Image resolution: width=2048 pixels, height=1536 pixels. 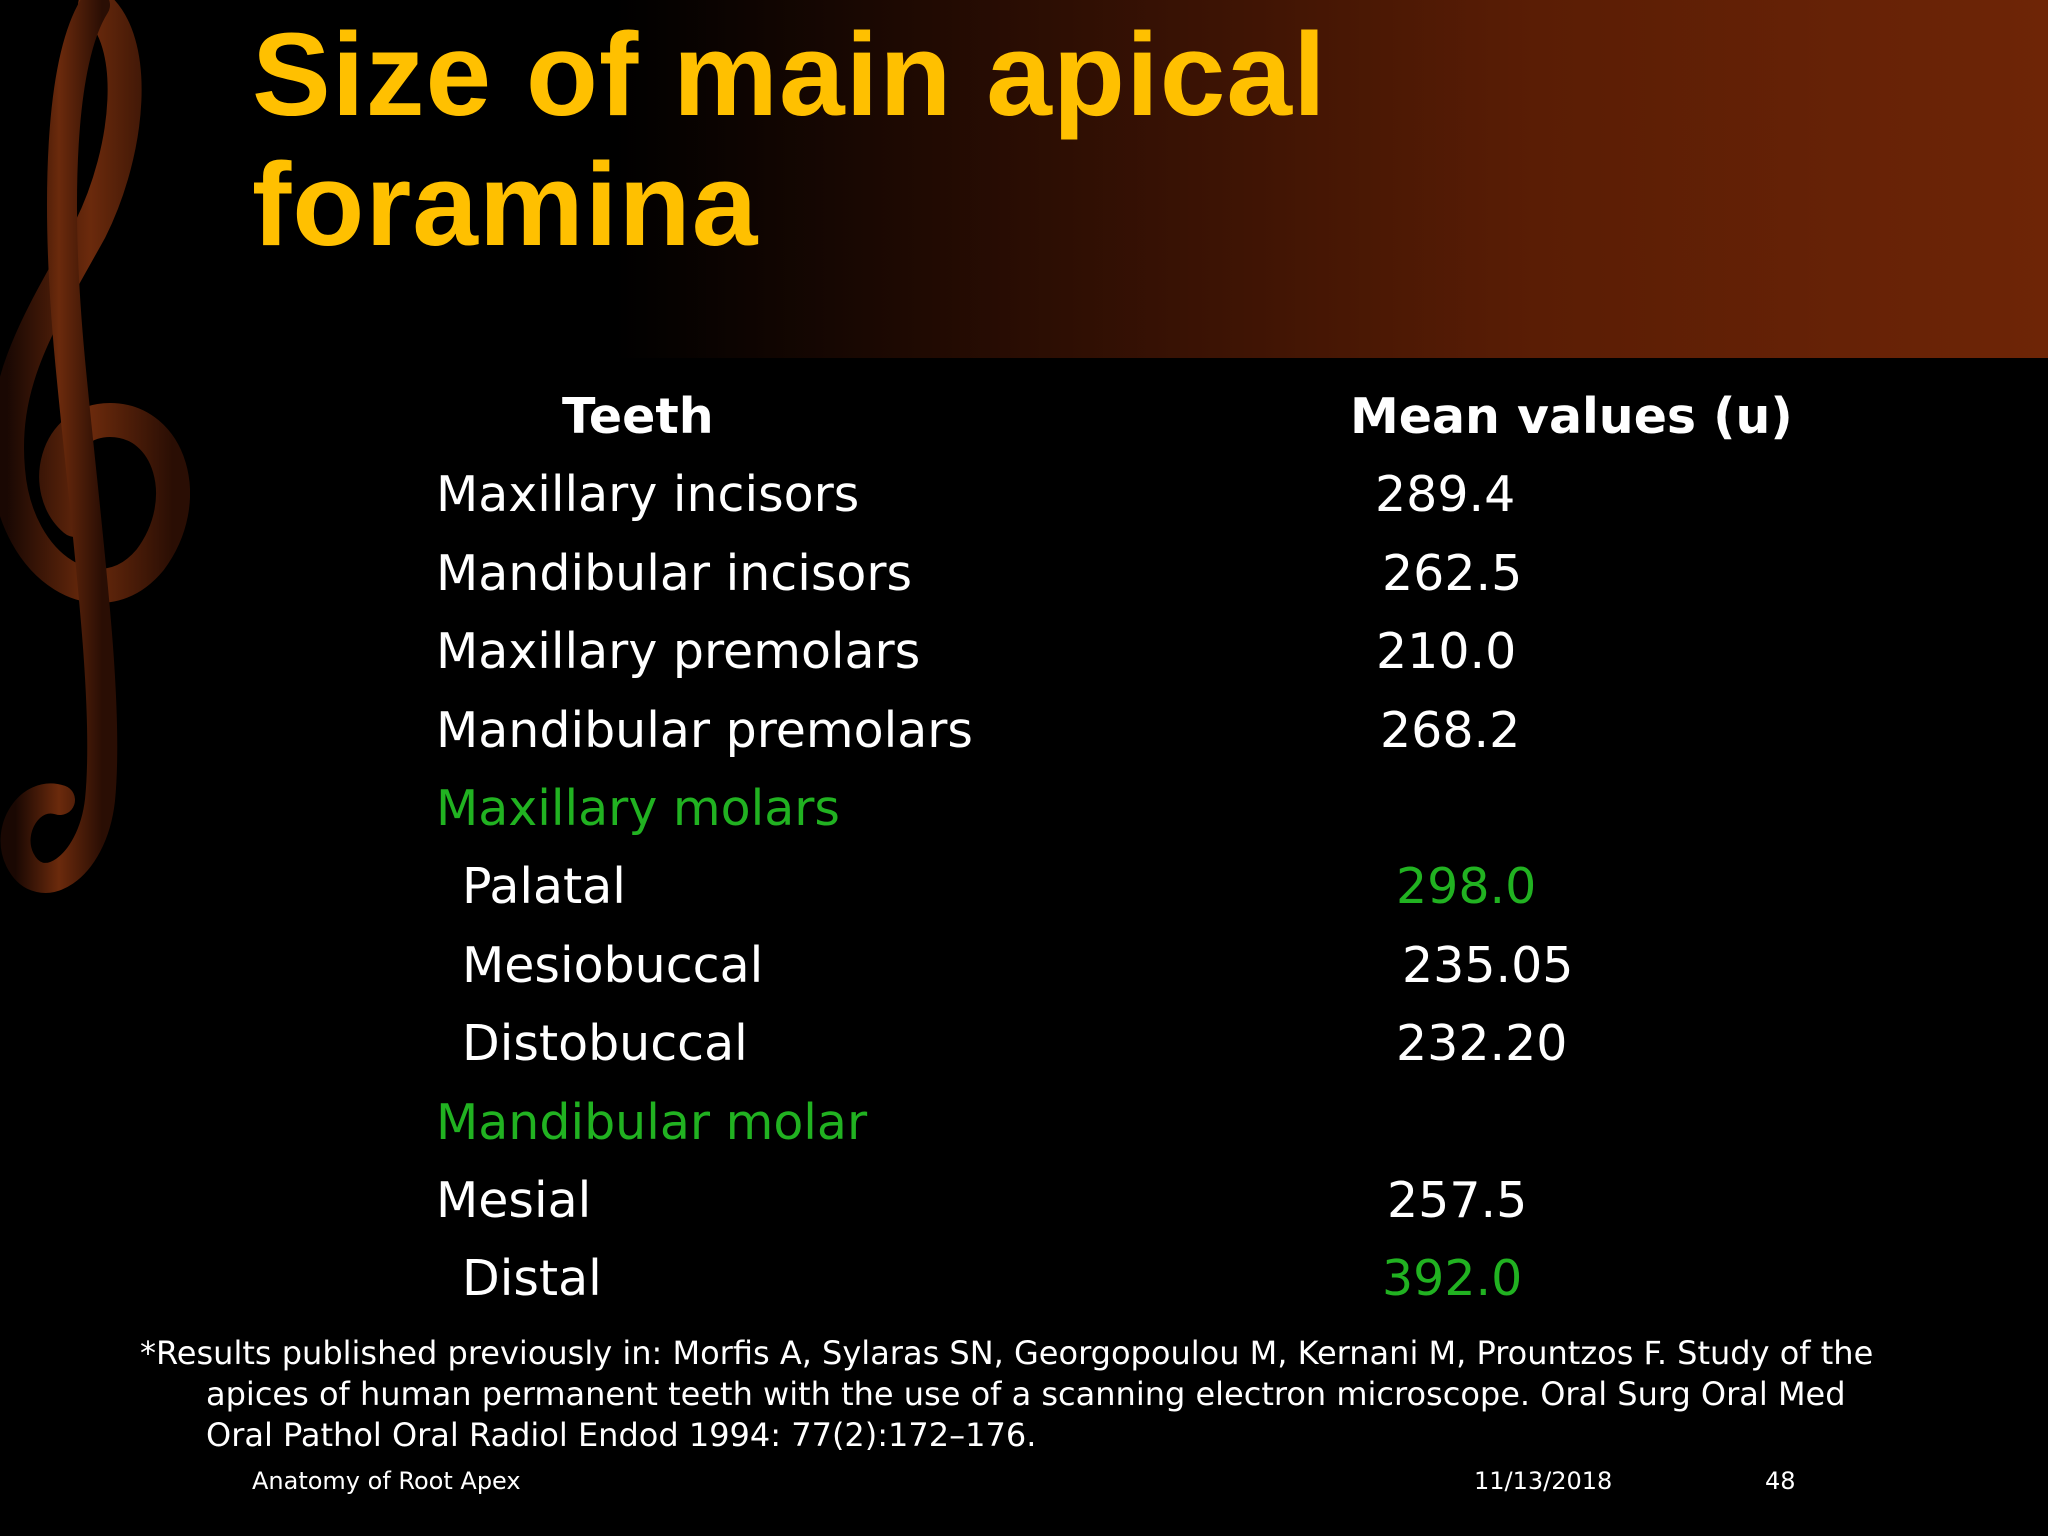 What do you see at coordinates (1450, 730) in the screenshot?
I see `row-value: 268.2` at bounding box center [1450, 730].